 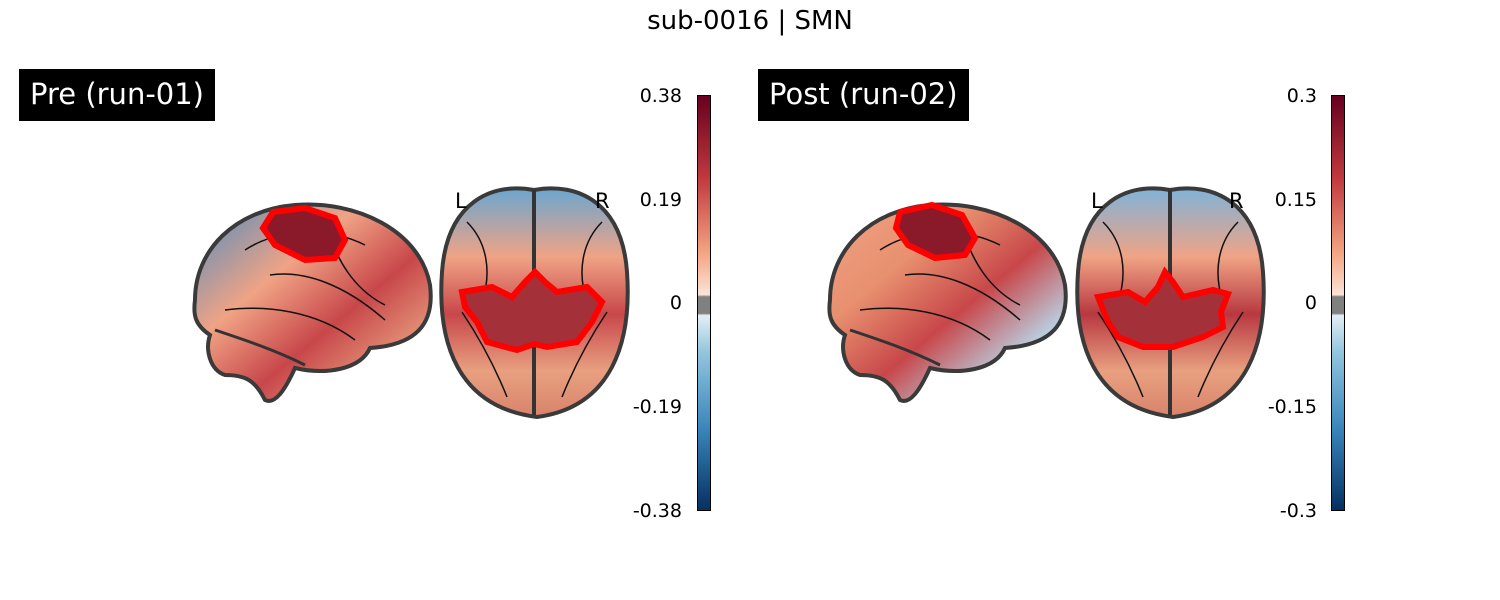 I want to click on colorbar-tick: 0.19, so click(x=660, y=200).